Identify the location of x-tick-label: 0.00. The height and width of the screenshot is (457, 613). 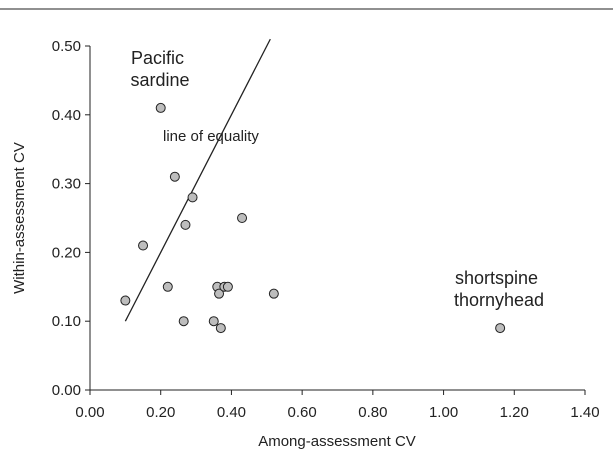
(89, 412).